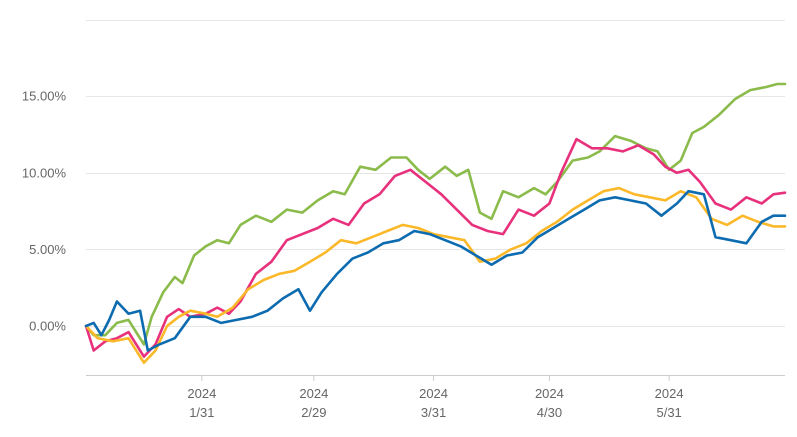  What do you see at coordinates (44, 172) in the screenshot?
I see `y-tick-label: 10.00%` at bounding box center [44, 172].